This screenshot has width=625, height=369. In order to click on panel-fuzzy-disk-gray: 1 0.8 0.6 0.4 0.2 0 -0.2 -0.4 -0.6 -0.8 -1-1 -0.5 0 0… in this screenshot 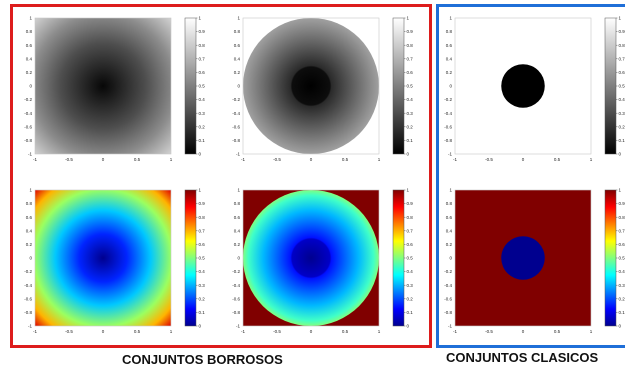, I will do `click(323, 89)`.